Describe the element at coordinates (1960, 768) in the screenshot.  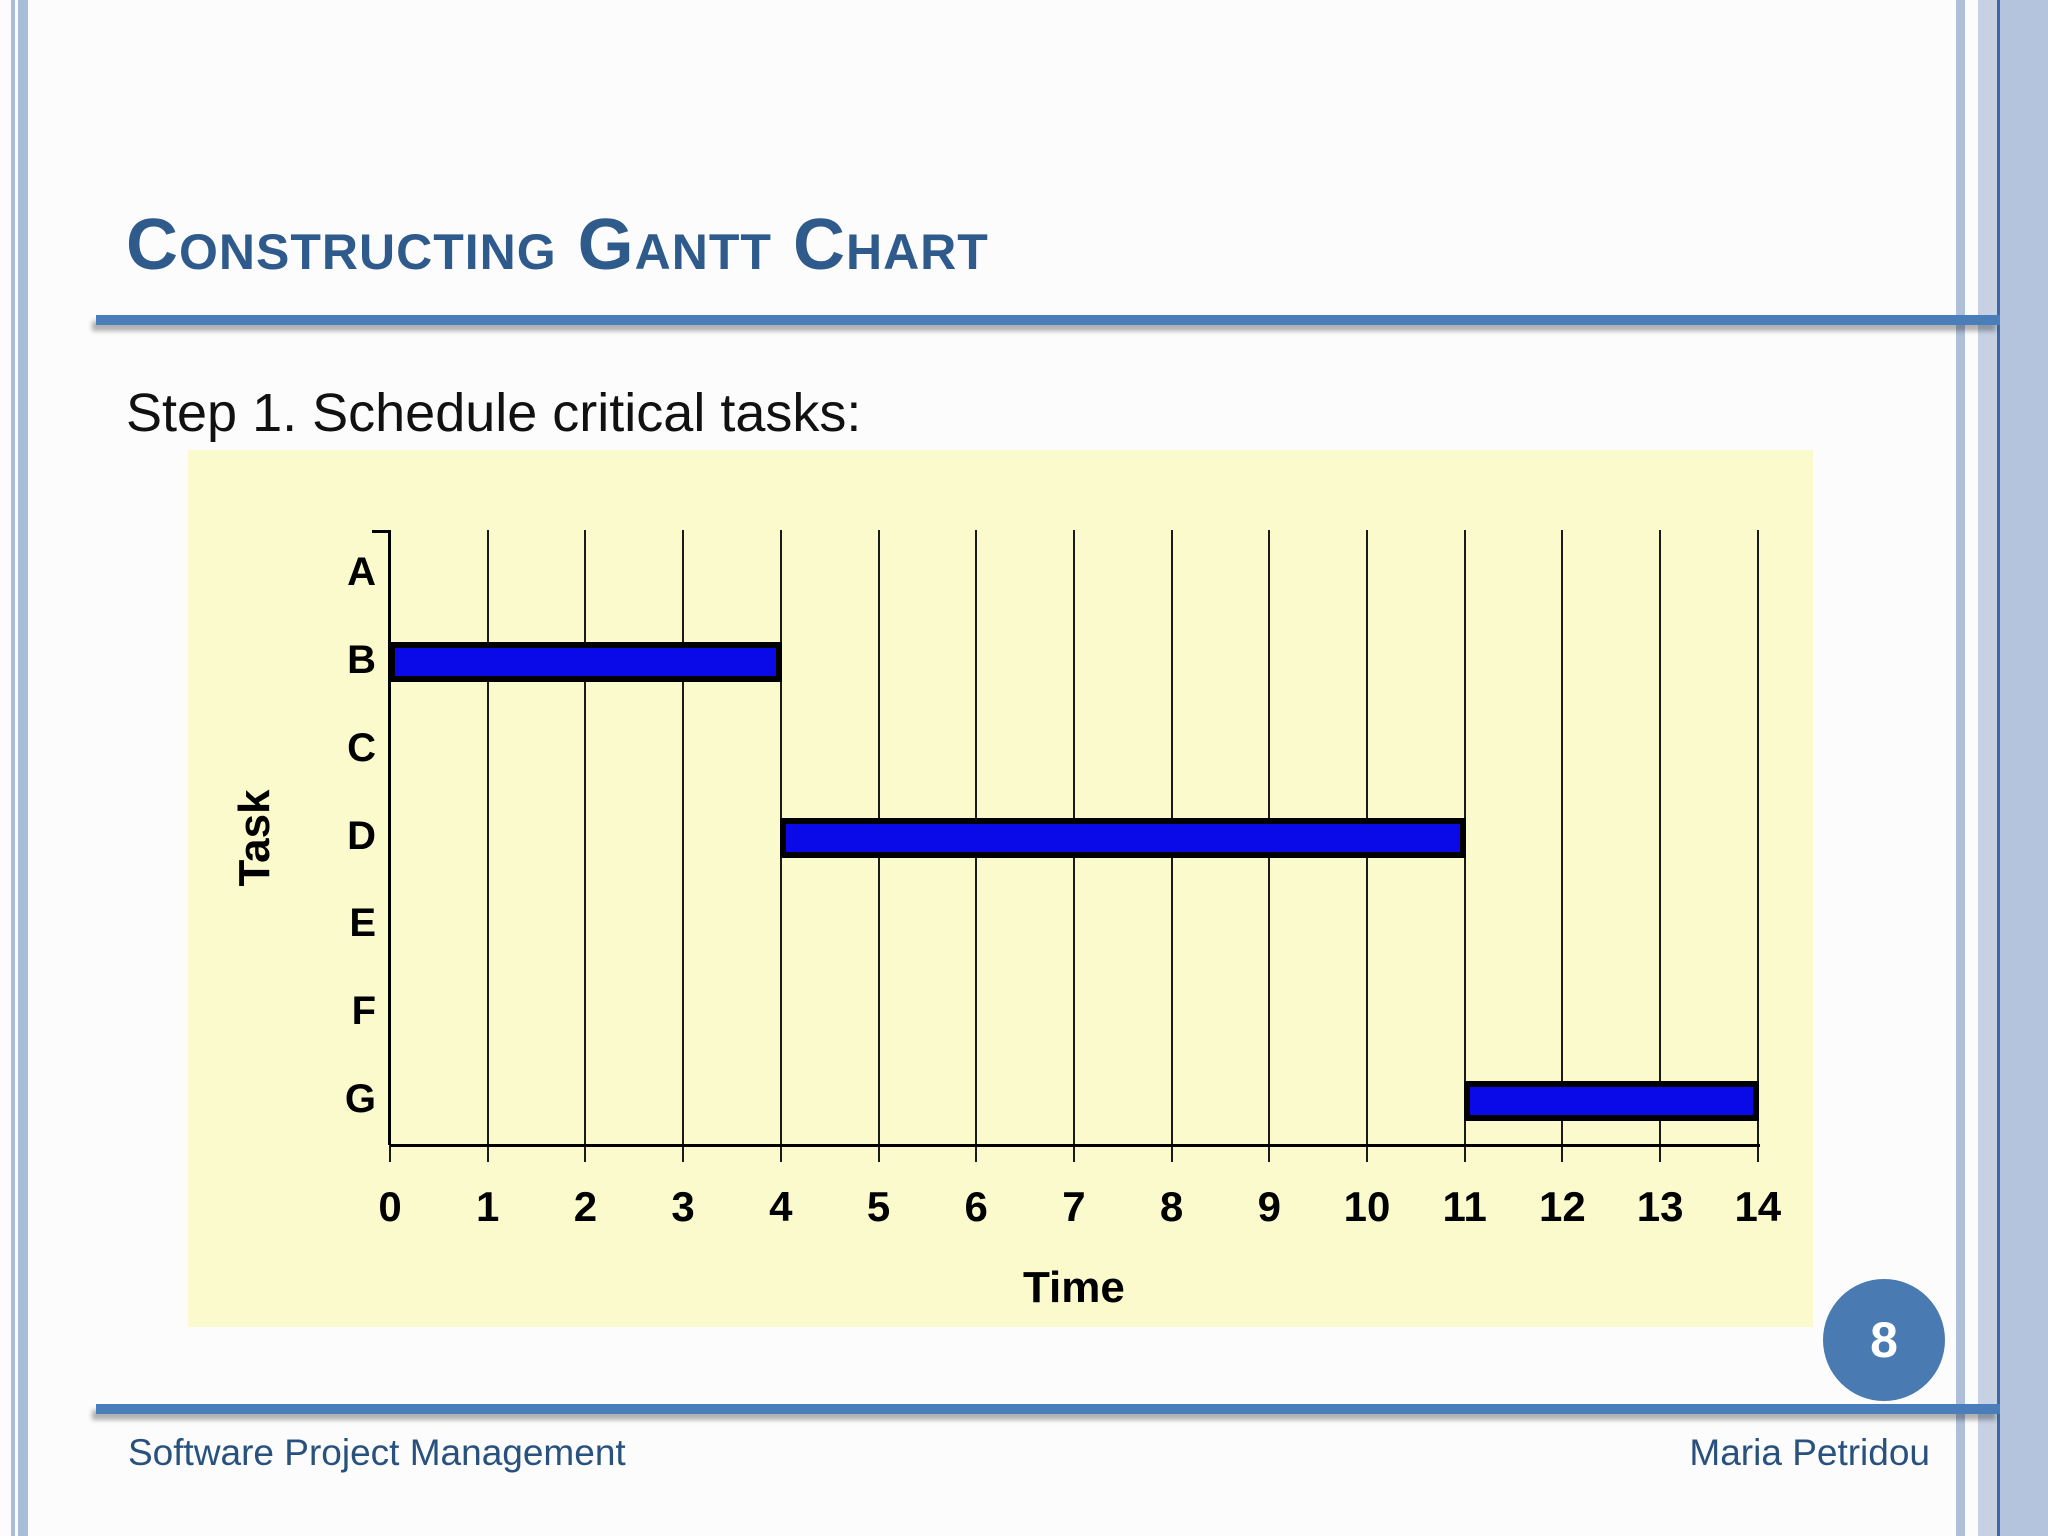
I see `right-border-thin-stripe` at that location.